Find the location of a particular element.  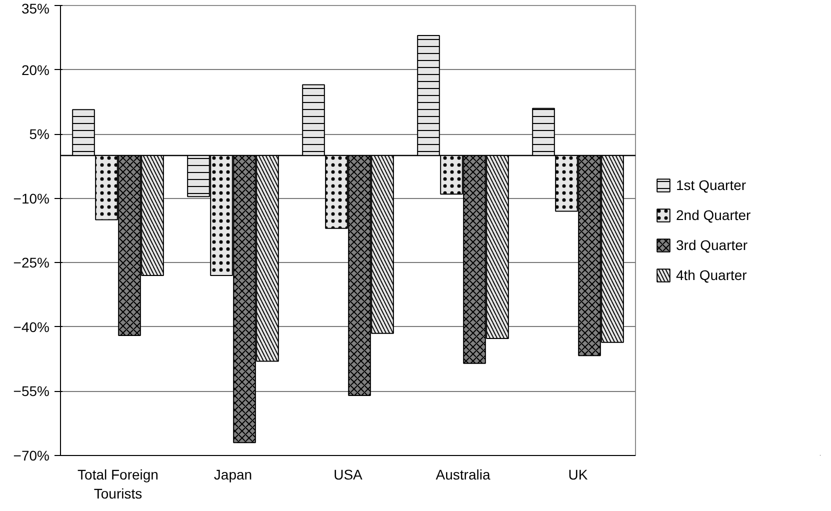

x-tick-label: USA is located at coordinates (349, 474).